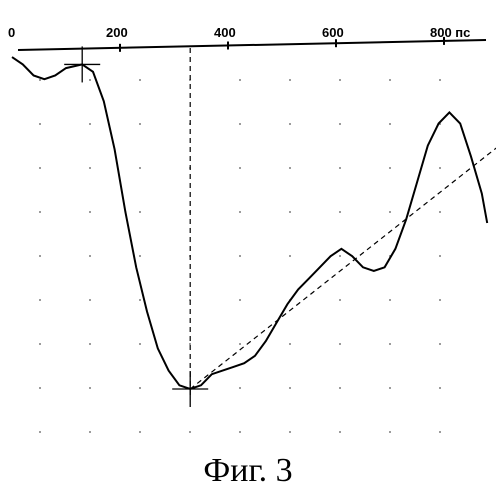 The image size is (496, 500). What do you see at coordinates (11, 32) in the screenshot?
I see `x-tick-label: 0` at bounding box center [11, 32].